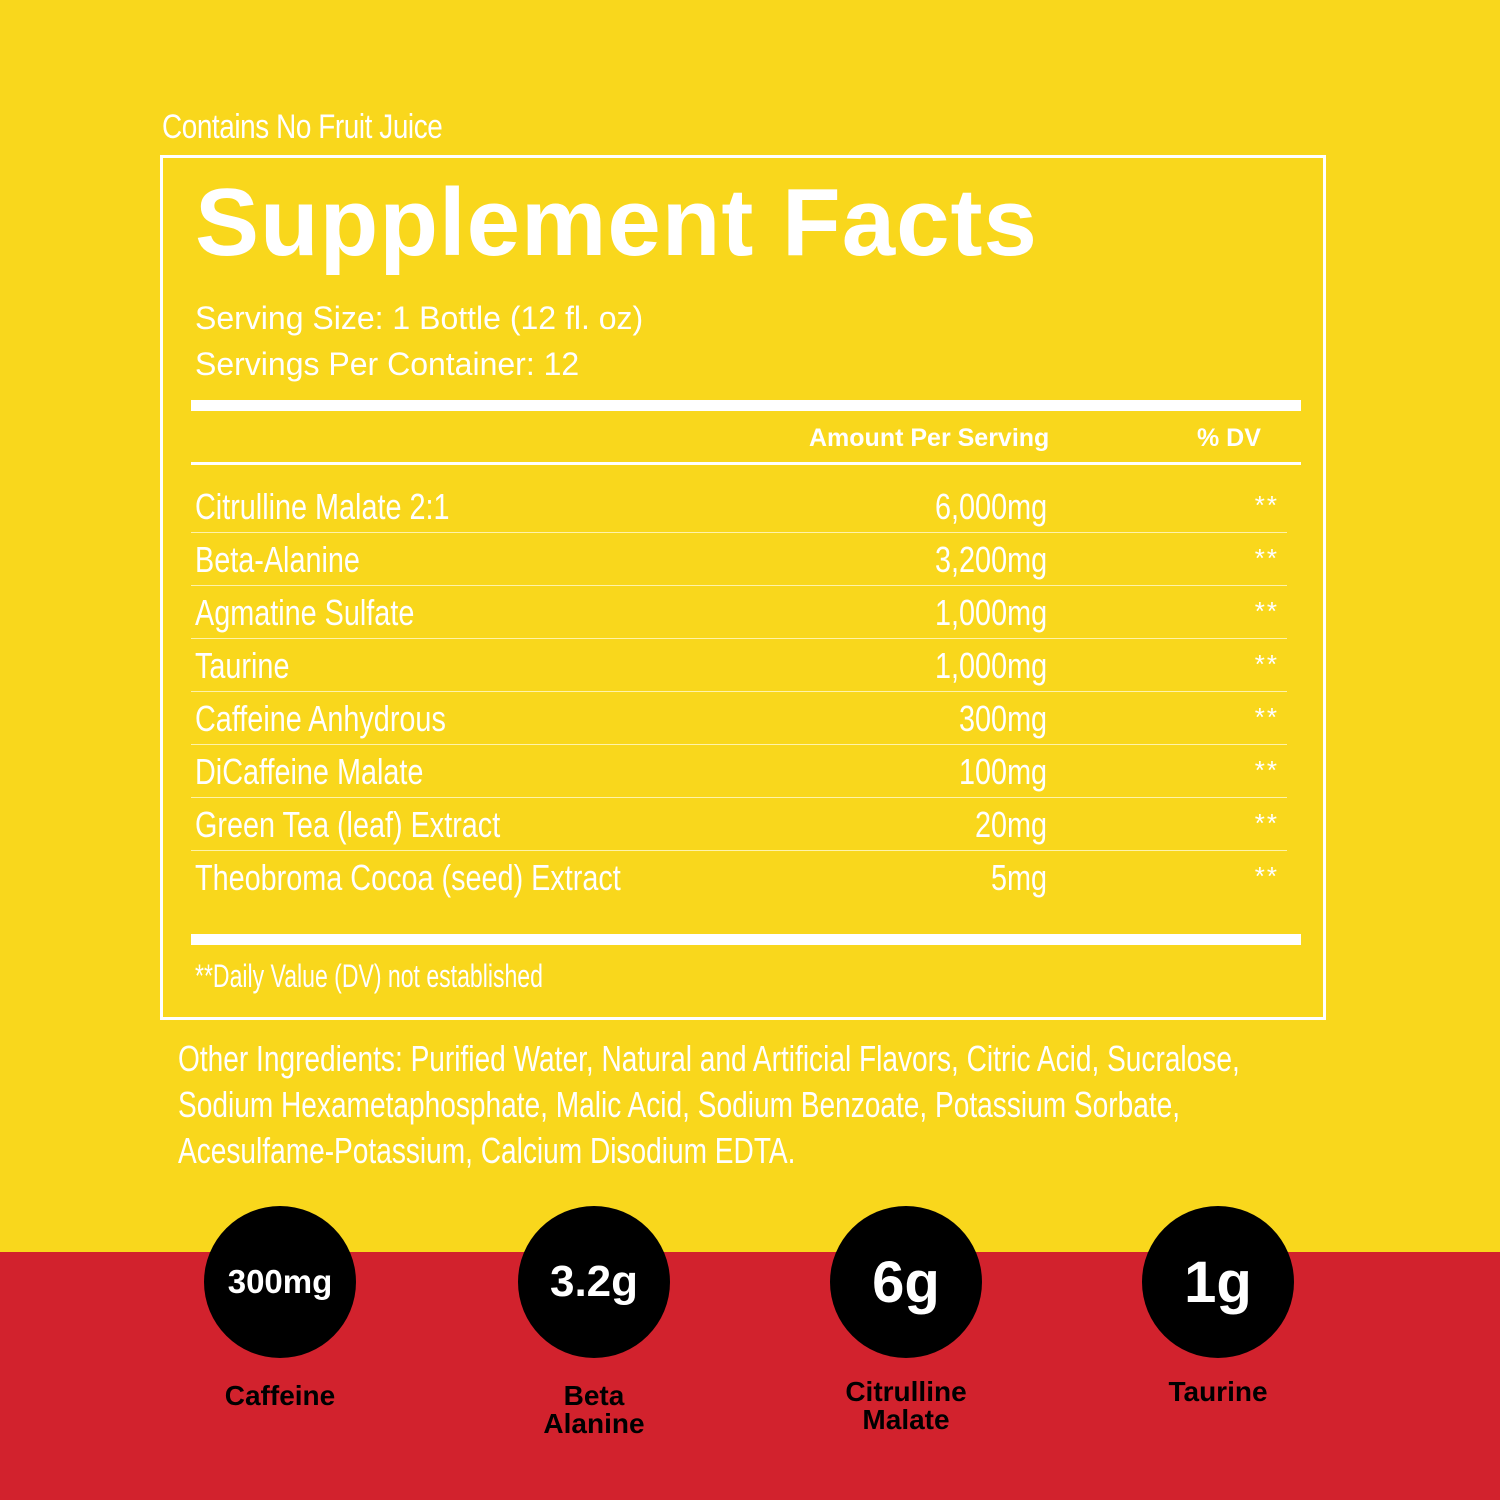  I want to click on header-divider, so click(746, 463).